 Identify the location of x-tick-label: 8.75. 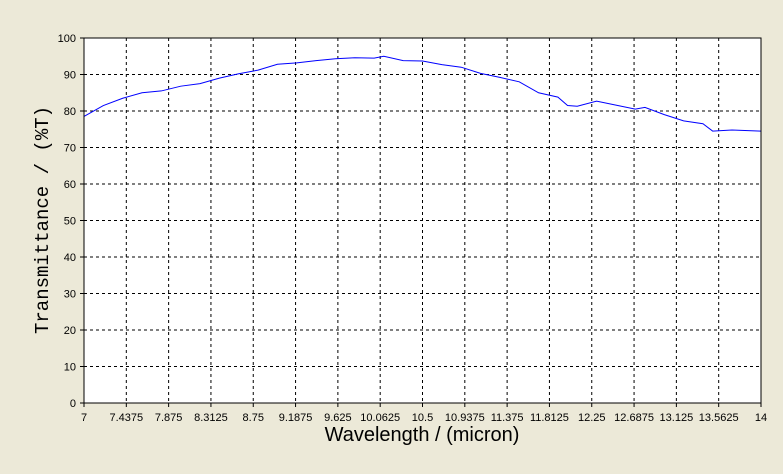
(253, 418).